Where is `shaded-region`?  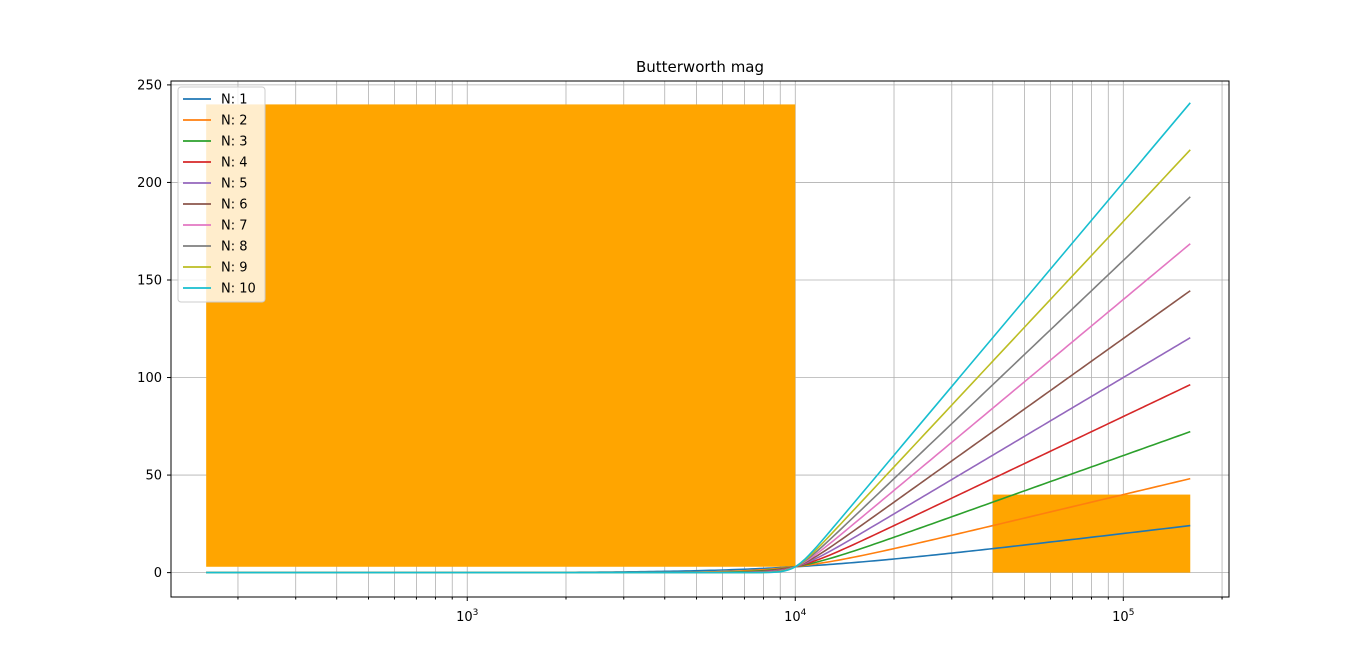
shaded-region is located at coordinates (1091, 533).